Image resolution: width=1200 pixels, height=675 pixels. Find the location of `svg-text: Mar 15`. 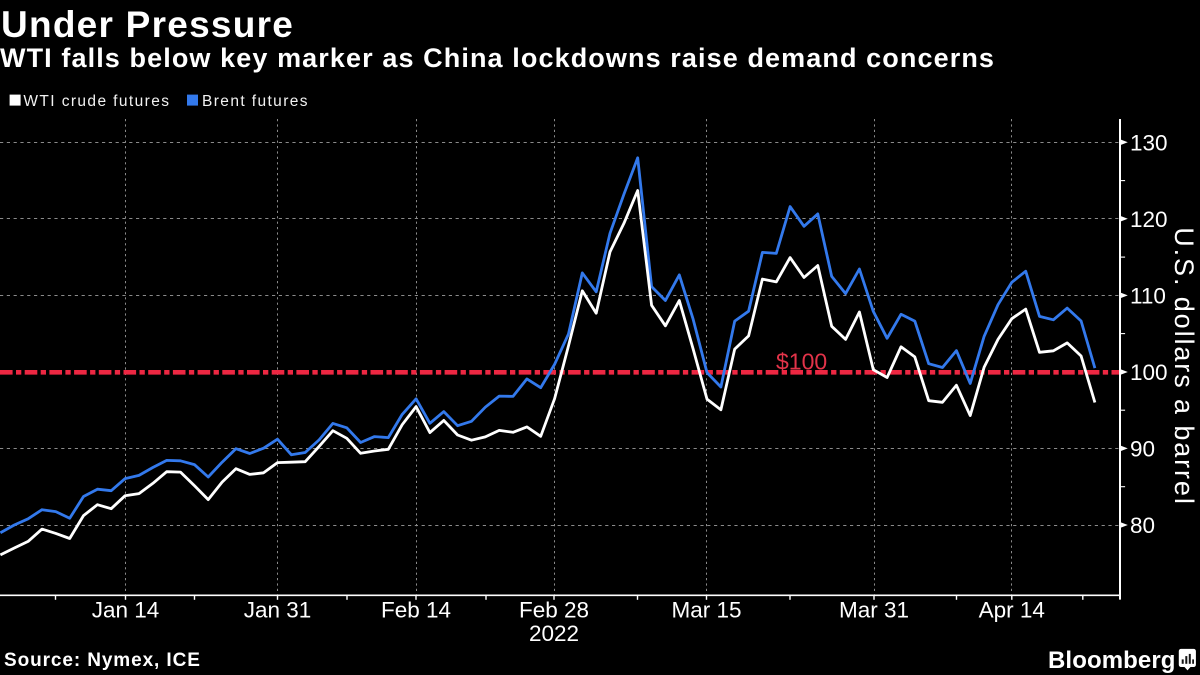

svg-text: Mar 15 is located at coordinates (706, 610).